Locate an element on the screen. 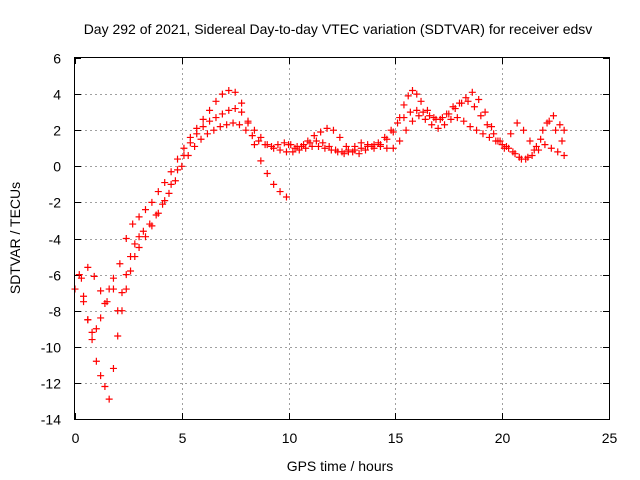 The image size is (640, 480). x-tick-label: 15 is located at coordinates (396, 438).